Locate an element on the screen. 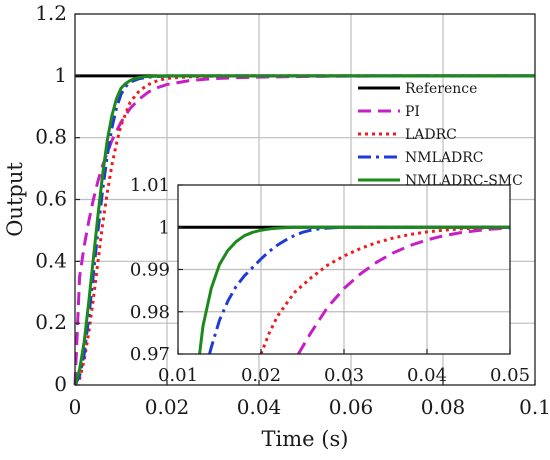  main-xtick-label: 0.1 is located at coordinates (534, 407).